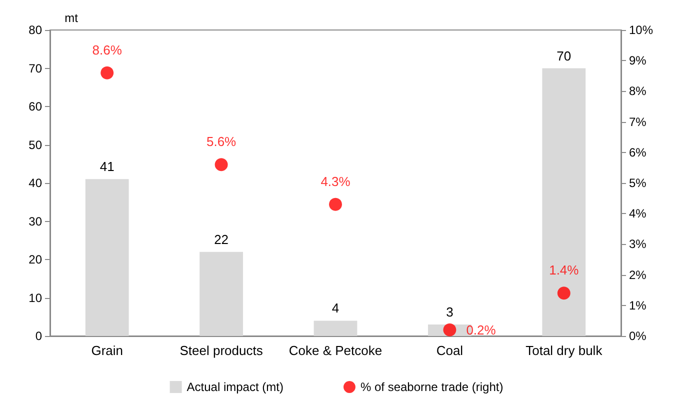  I want to click on x-tick-label: Total dry bulk, so click(564, 350).